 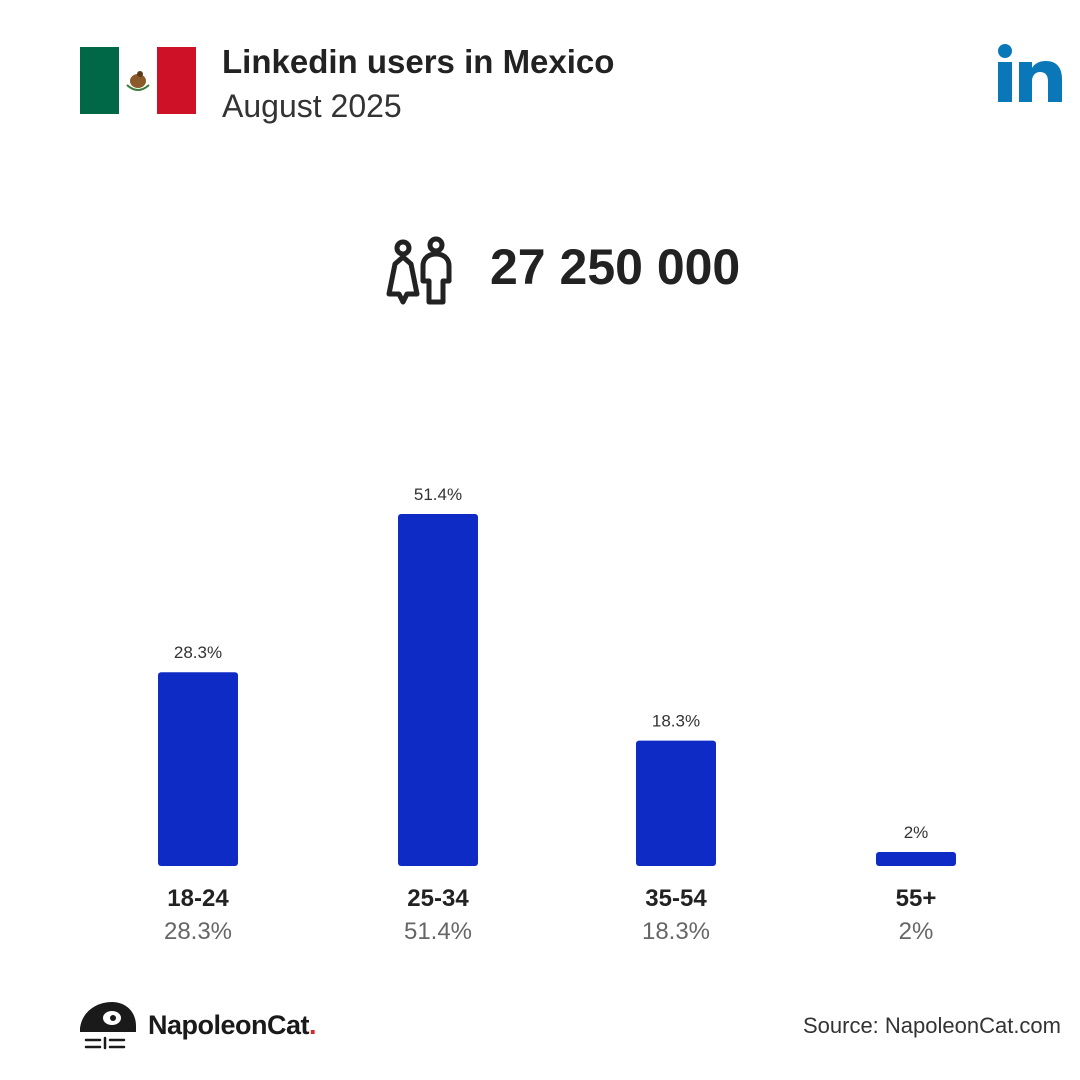 I want to click on category-label-18-24: 18-24, so click(x=198, y=898).